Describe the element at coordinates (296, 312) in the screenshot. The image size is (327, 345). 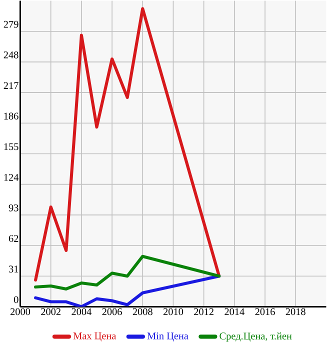
I see `x-tick-label: 2018` at that location.